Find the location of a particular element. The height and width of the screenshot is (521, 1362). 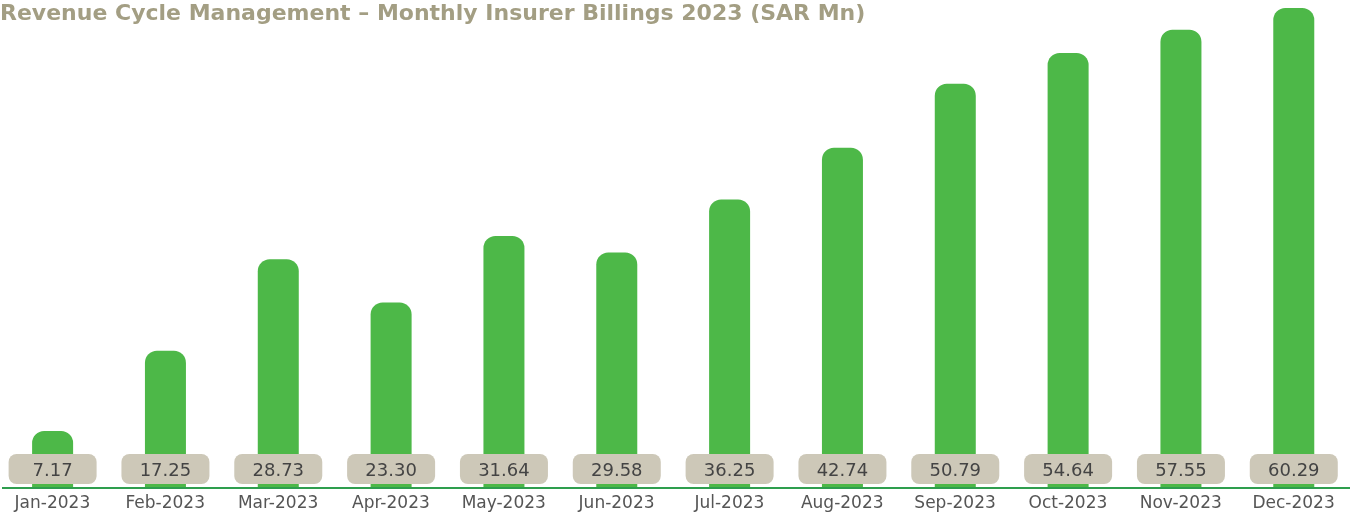

x-tick-label: Apr-2023 is located at coordinates (391, 502).